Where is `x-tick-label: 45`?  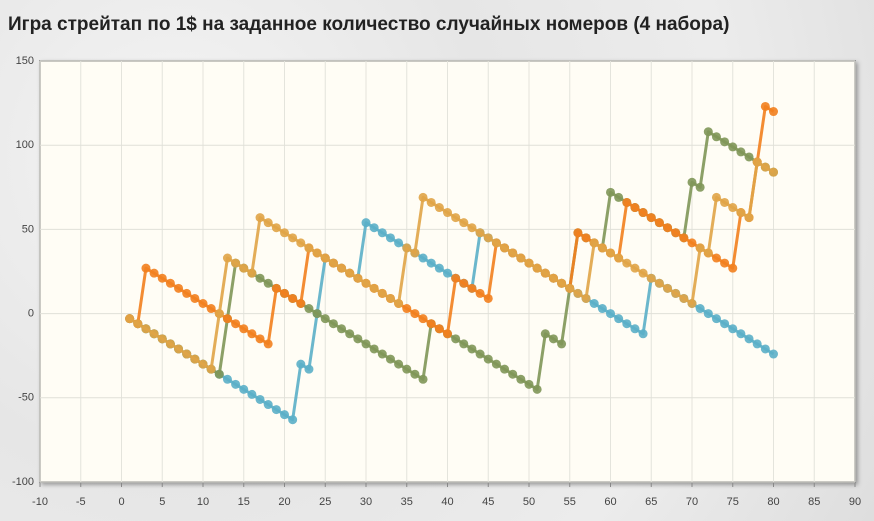 x-tick-label: 45 is located at coordinates (488, 502).